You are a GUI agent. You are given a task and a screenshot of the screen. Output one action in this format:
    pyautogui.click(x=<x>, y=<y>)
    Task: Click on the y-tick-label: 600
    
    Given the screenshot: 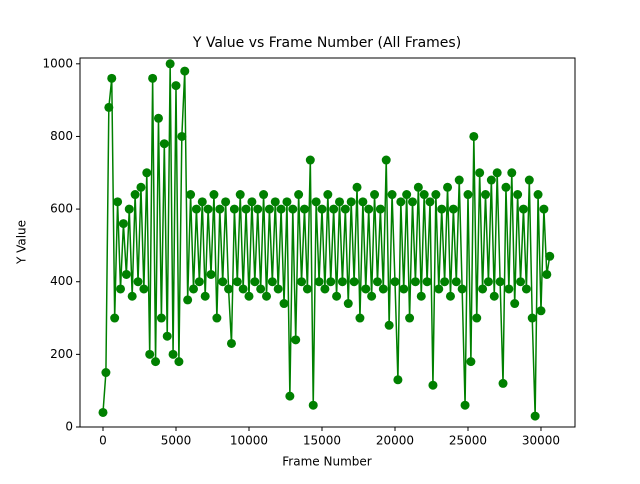 What is the action you would take?
    pyautogui.click(x=61, y=209)
    